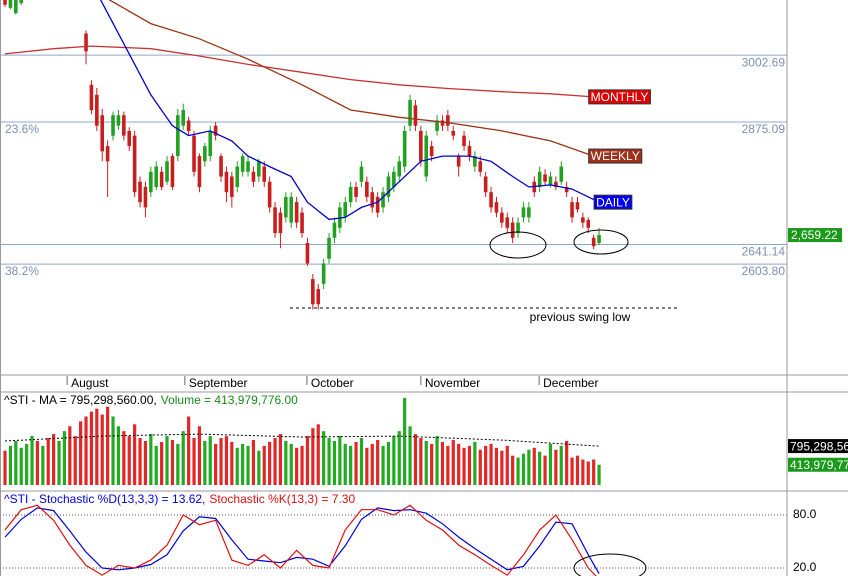 The image size is (848, 576). What do you see at coordinates (80, 400) in the screenshot?
I see `volume-ma-label: ^STI - MA = 795,298,560.00,` at bounding box center [80, 400].